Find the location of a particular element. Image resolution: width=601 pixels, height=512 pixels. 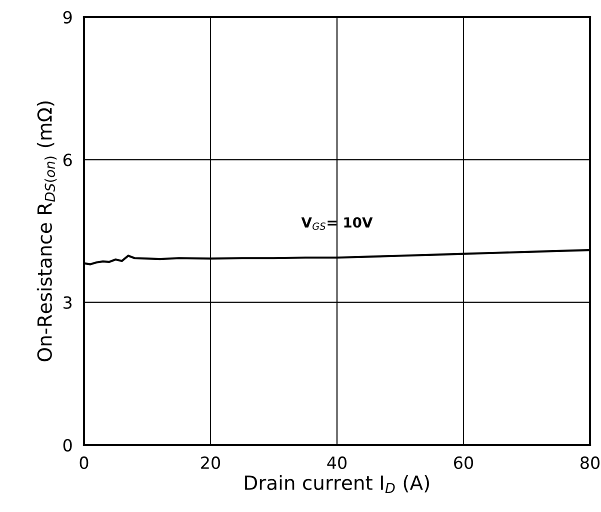

y-tick-label: 0 is located at coordinates (67, 445).